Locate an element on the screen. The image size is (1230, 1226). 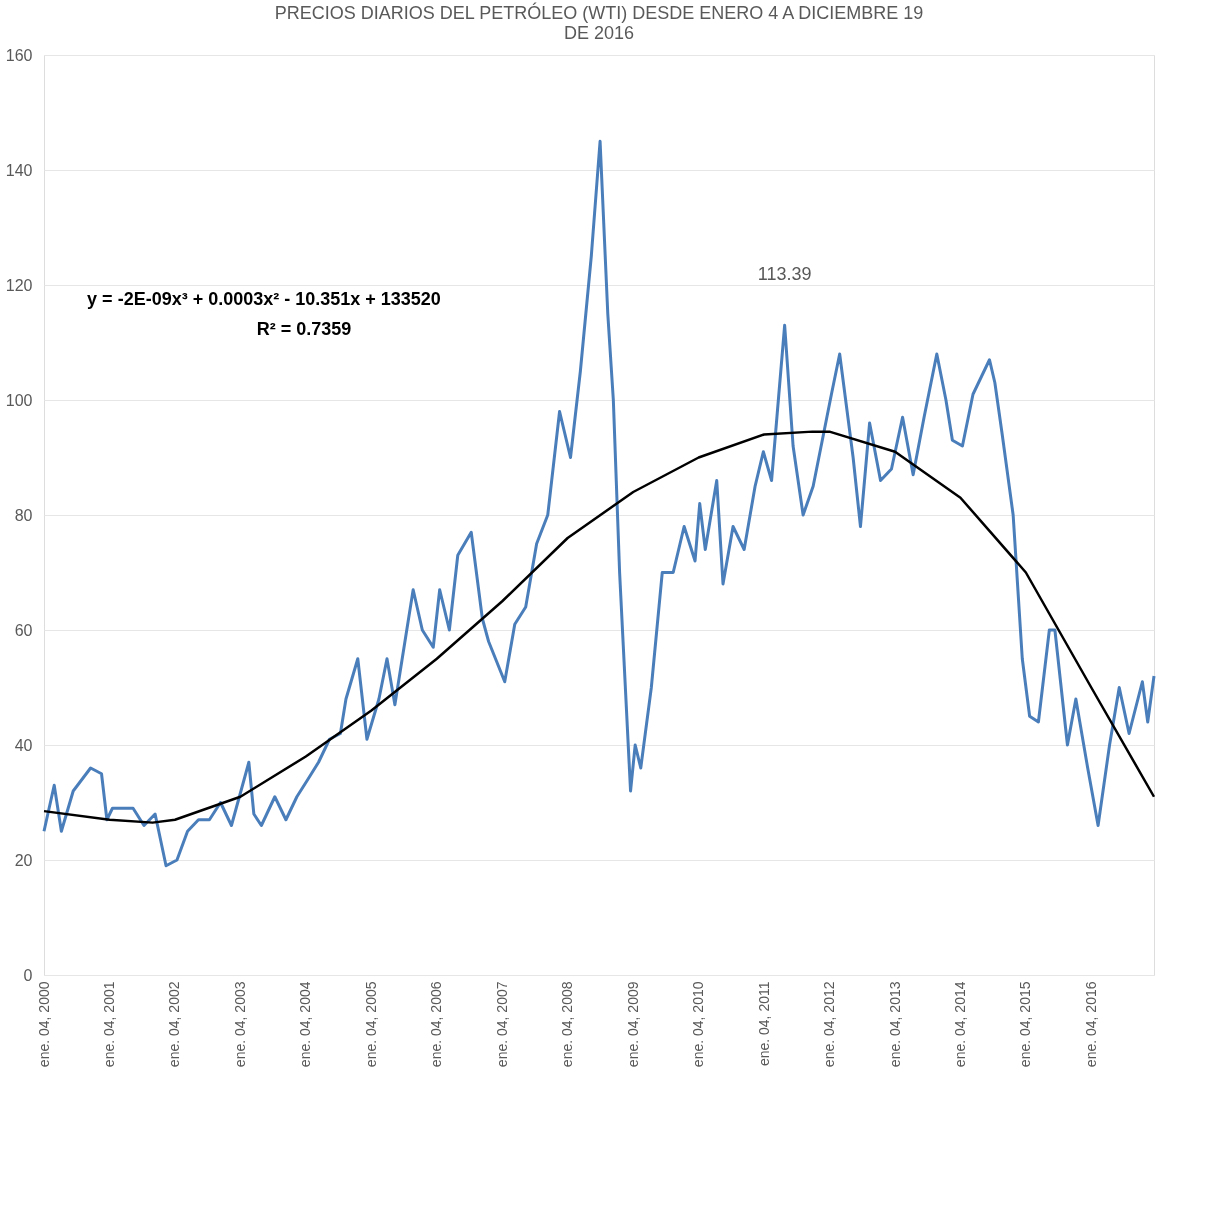
y-tick-label: 60 is located at coordinates (23, 630).